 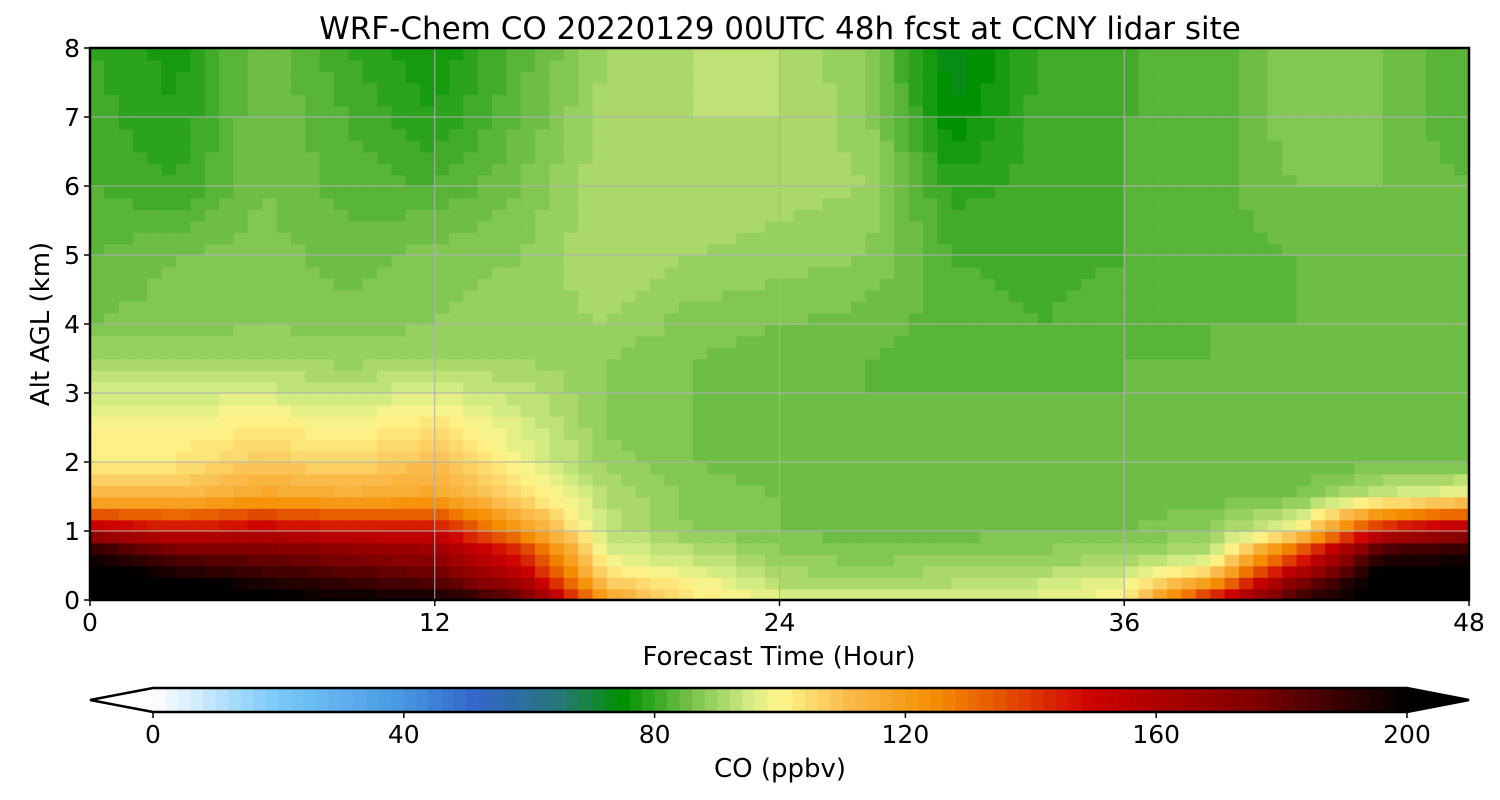 I want to click on colorbar-ticks: 0 40 80 120 160 200, so click(x=788, y=730).